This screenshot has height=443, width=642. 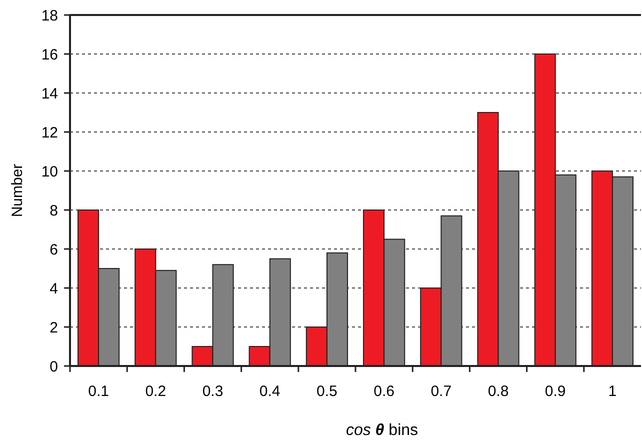 What do you see at coordinates (384, 391) in the screenshot?
I see `x-tick-label: 0.6` at bounding box center [384, 391].